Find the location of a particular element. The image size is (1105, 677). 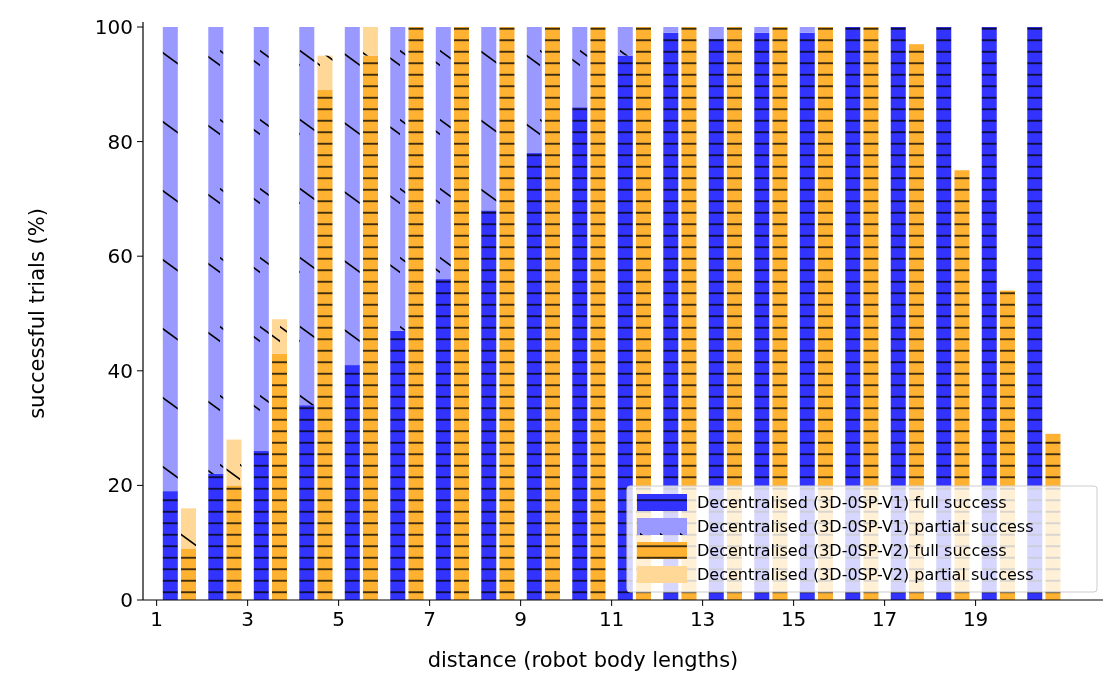

x-tick-label: 7 is located at coordinates (429, 619).